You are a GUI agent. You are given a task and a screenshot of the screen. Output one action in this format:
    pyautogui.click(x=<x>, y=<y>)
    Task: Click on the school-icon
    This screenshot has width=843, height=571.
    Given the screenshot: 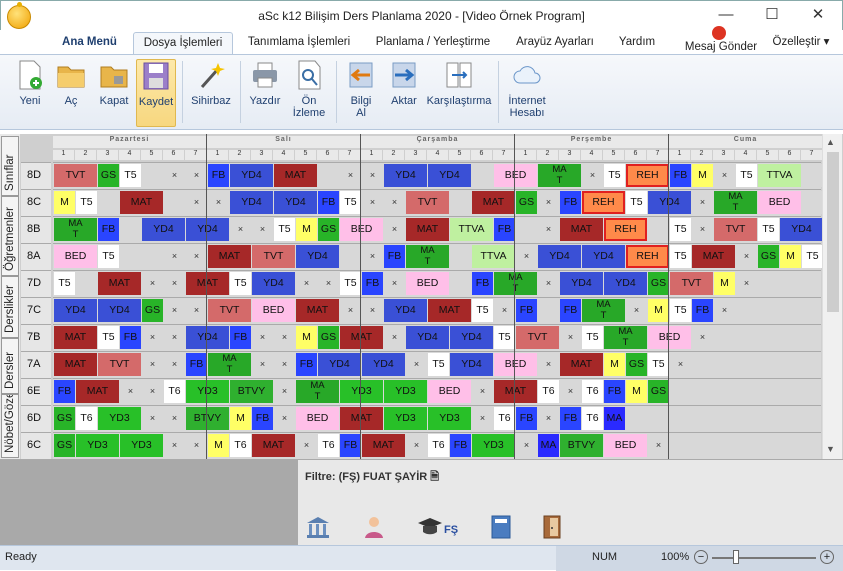 What is the action you would take?
    pyautogui.click(x=318, y=527)
    